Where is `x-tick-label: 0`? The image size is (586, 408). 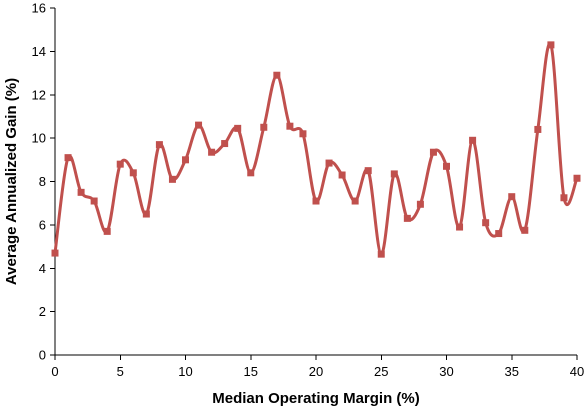 x-tick-label: 0 is located at coordinates (54, 371).